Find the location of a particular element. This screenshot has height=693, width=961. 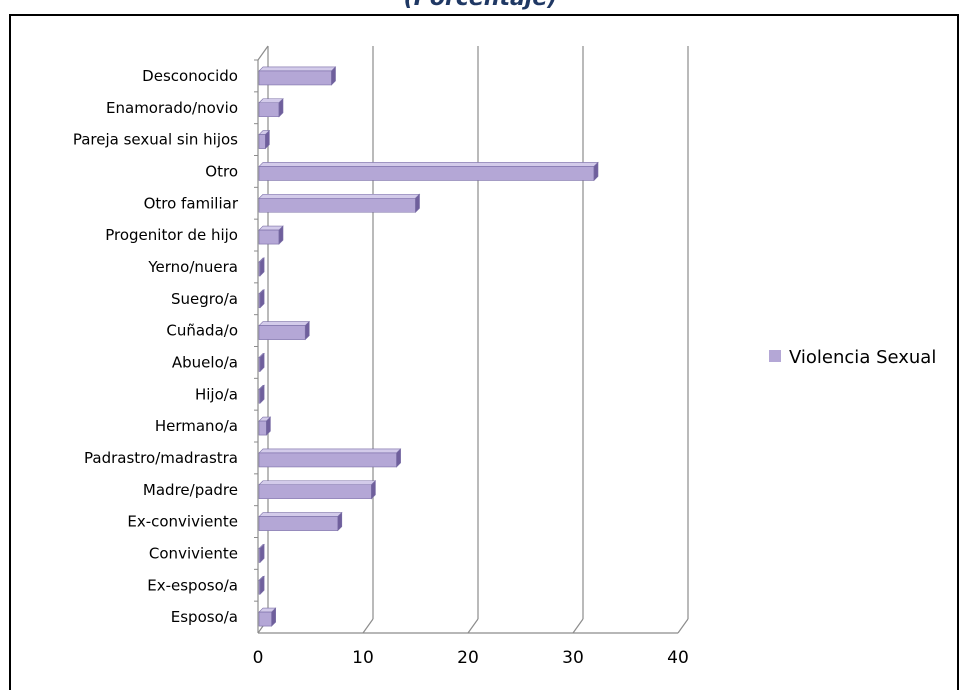

category-label: Padrastro/madrastra is located at coordinates (161, 458).